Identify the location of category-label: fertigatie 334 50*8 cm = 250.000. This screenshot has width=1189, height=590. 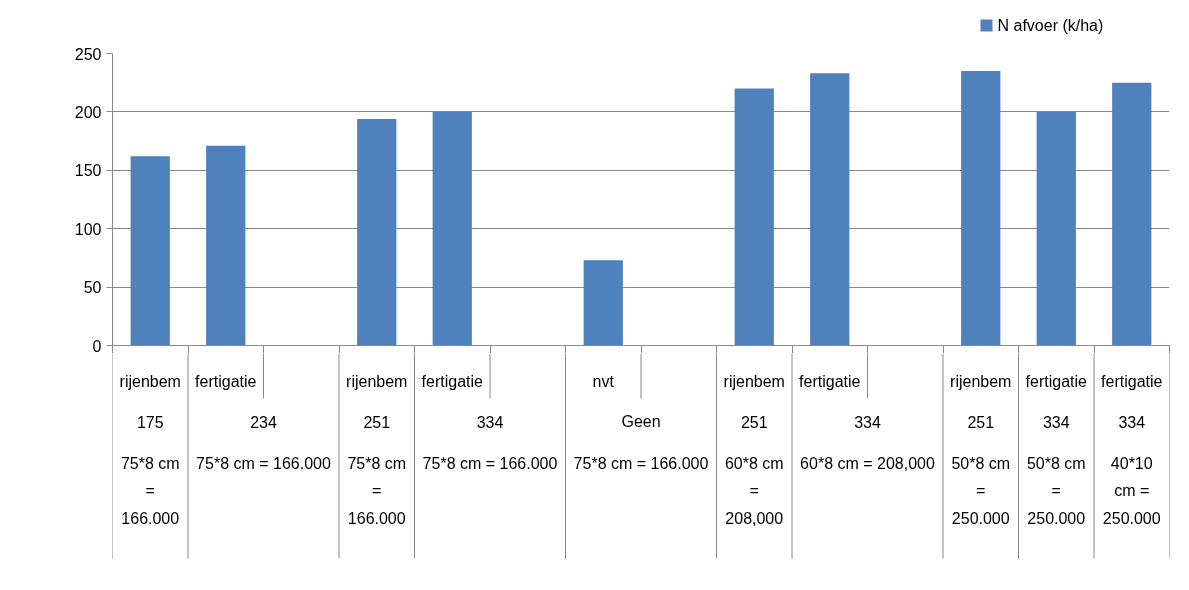
(1056, 450).